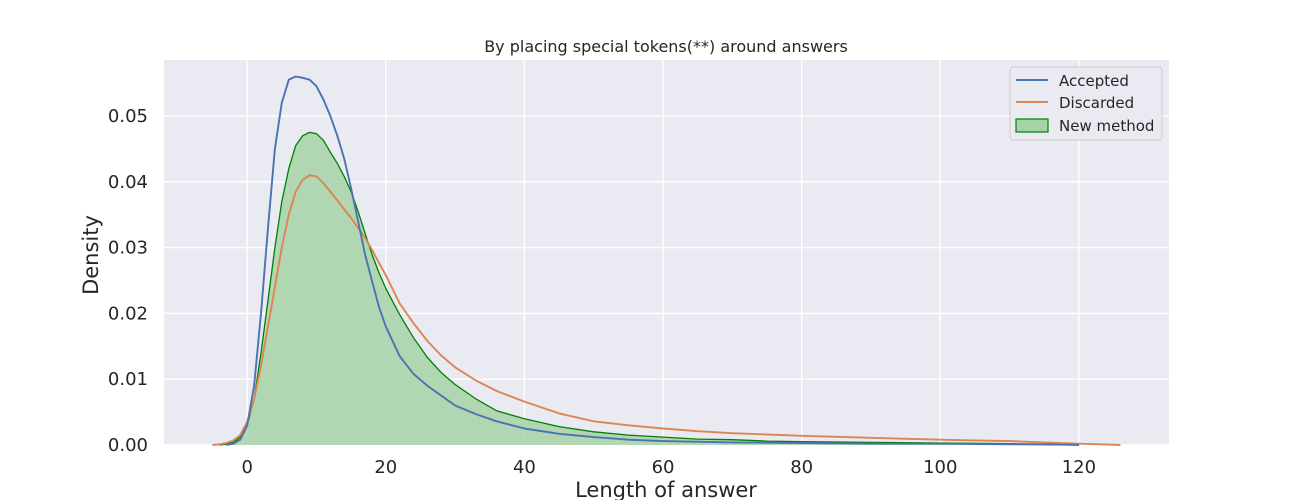  I want to click on y-tick-label: 0.05, so click(128, 116).